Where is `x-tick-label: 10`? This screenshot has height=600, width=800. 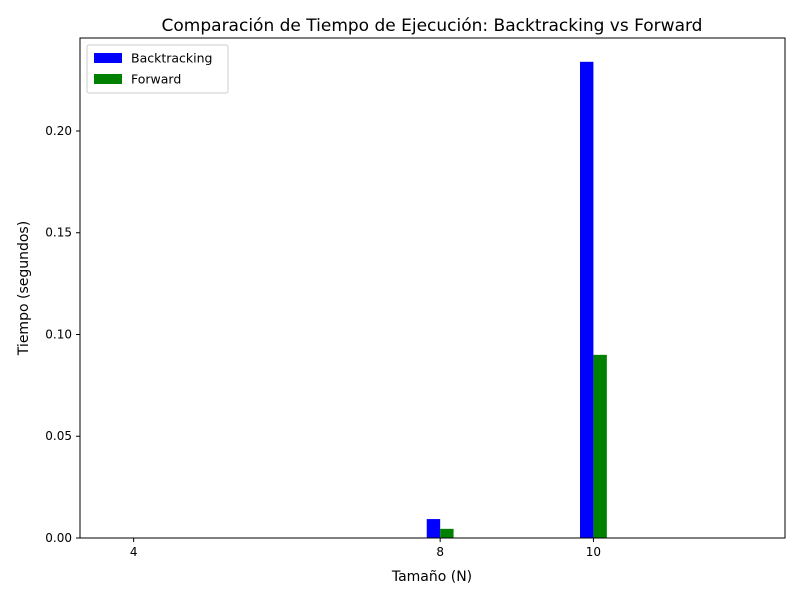 x-tick-label: 10 is located at coordinates (593, 552).